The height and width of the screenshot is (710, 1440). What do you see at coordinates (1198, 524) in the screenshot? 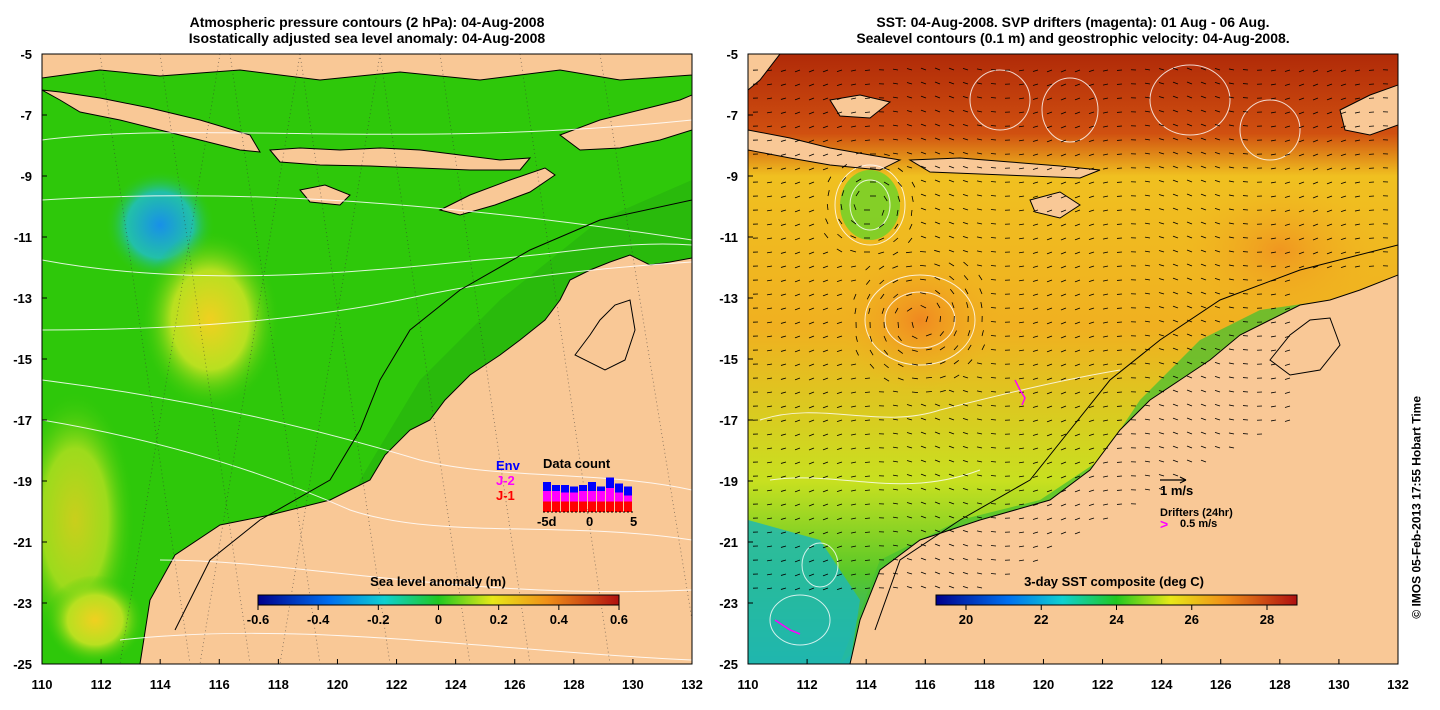
I see `drifter-speed-label: 0.5 m/s` at bounding box center [1198, 524].